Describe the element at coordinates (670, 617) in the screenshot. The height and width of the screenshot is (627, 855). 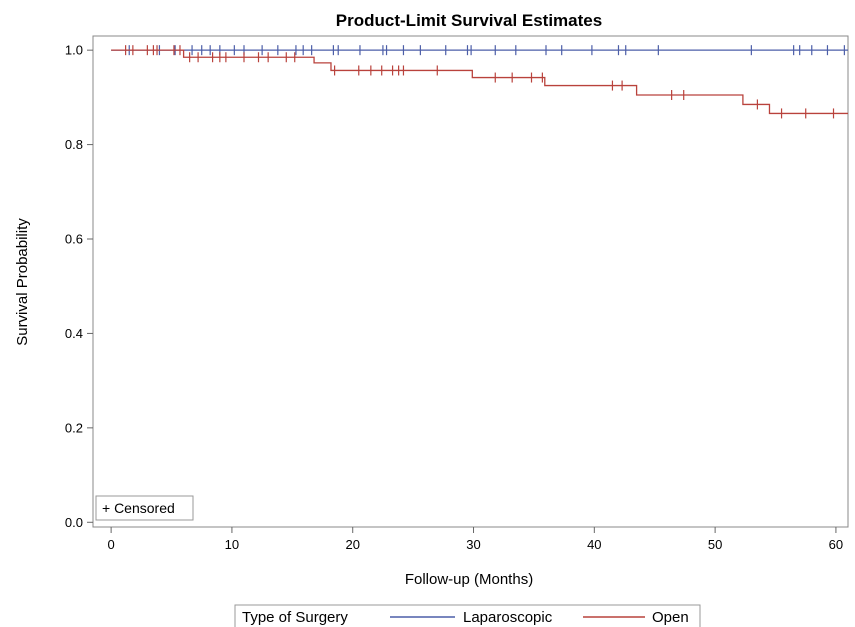
I see `legend-label-open: Open` at that location.